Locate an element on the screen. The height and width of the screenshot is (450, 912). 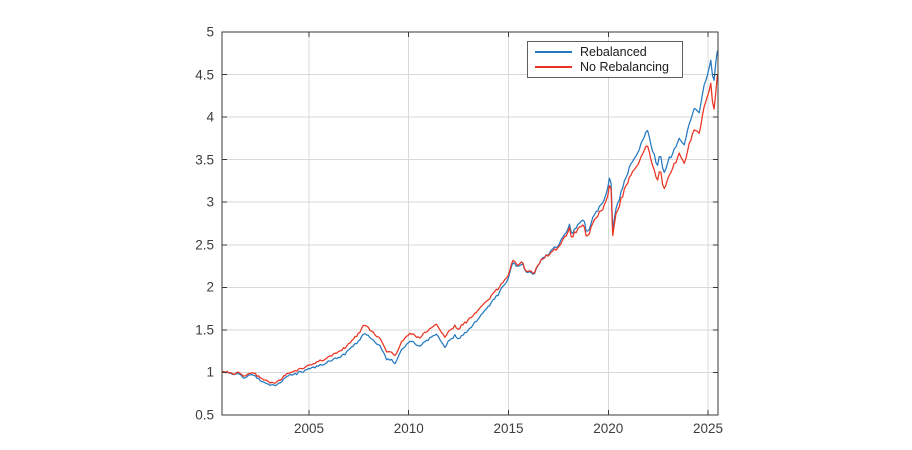
legend-item-rebalanced: Rebalanced is located at coordinates (605, 52).